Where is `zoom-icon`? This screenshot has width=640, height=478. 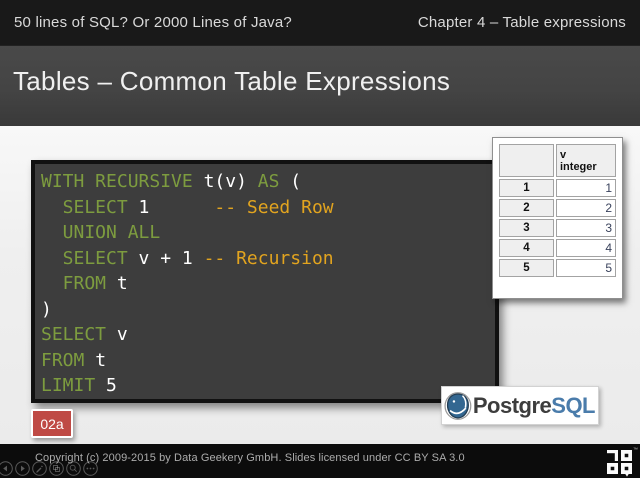
zoom-icon is located at coordinates (73, 468).